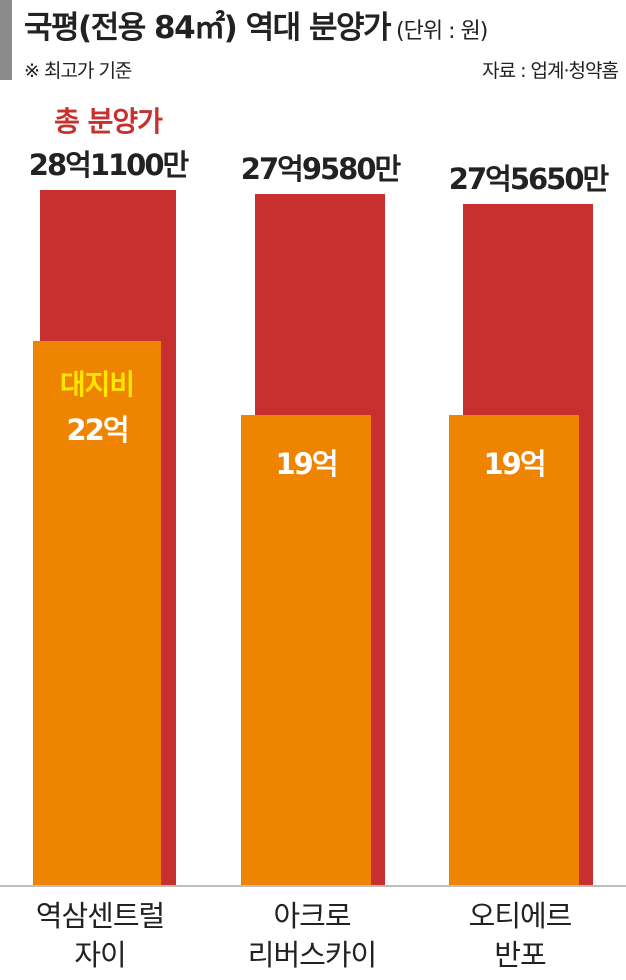 This screenshot has width=626, height=980. I want to click on value-label: 22억, so click(97, 430).